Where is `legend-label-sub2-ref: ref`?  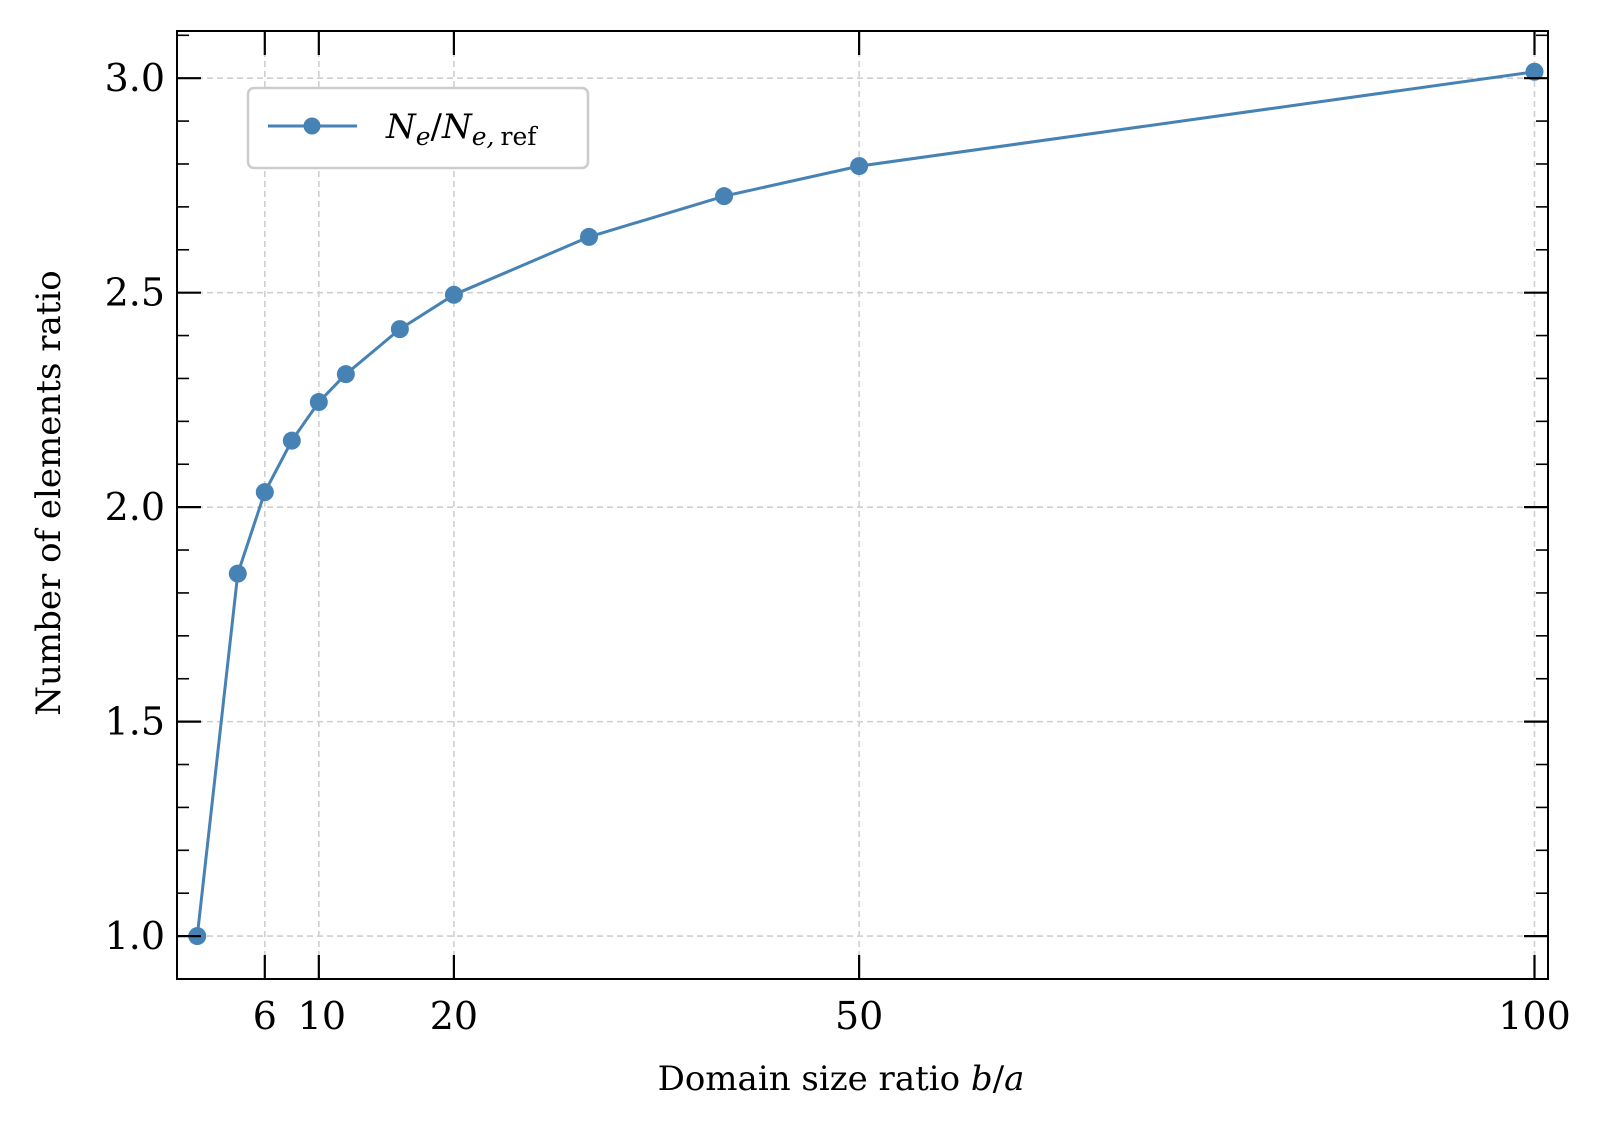
legend-label-sub2-ref: ref is located at coordinates (520, 136).